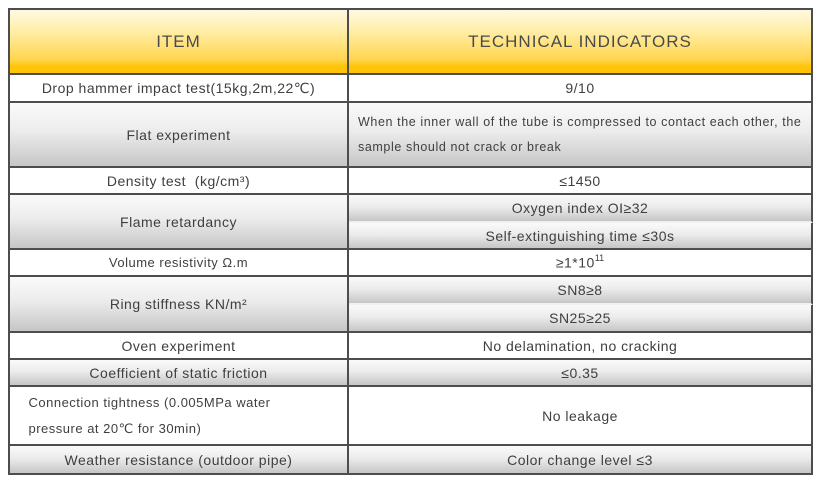 This screenshot has height=482, width=819. I want to click on table-subrow: Self-extinguishing time ≤30s, so click(411, 236).